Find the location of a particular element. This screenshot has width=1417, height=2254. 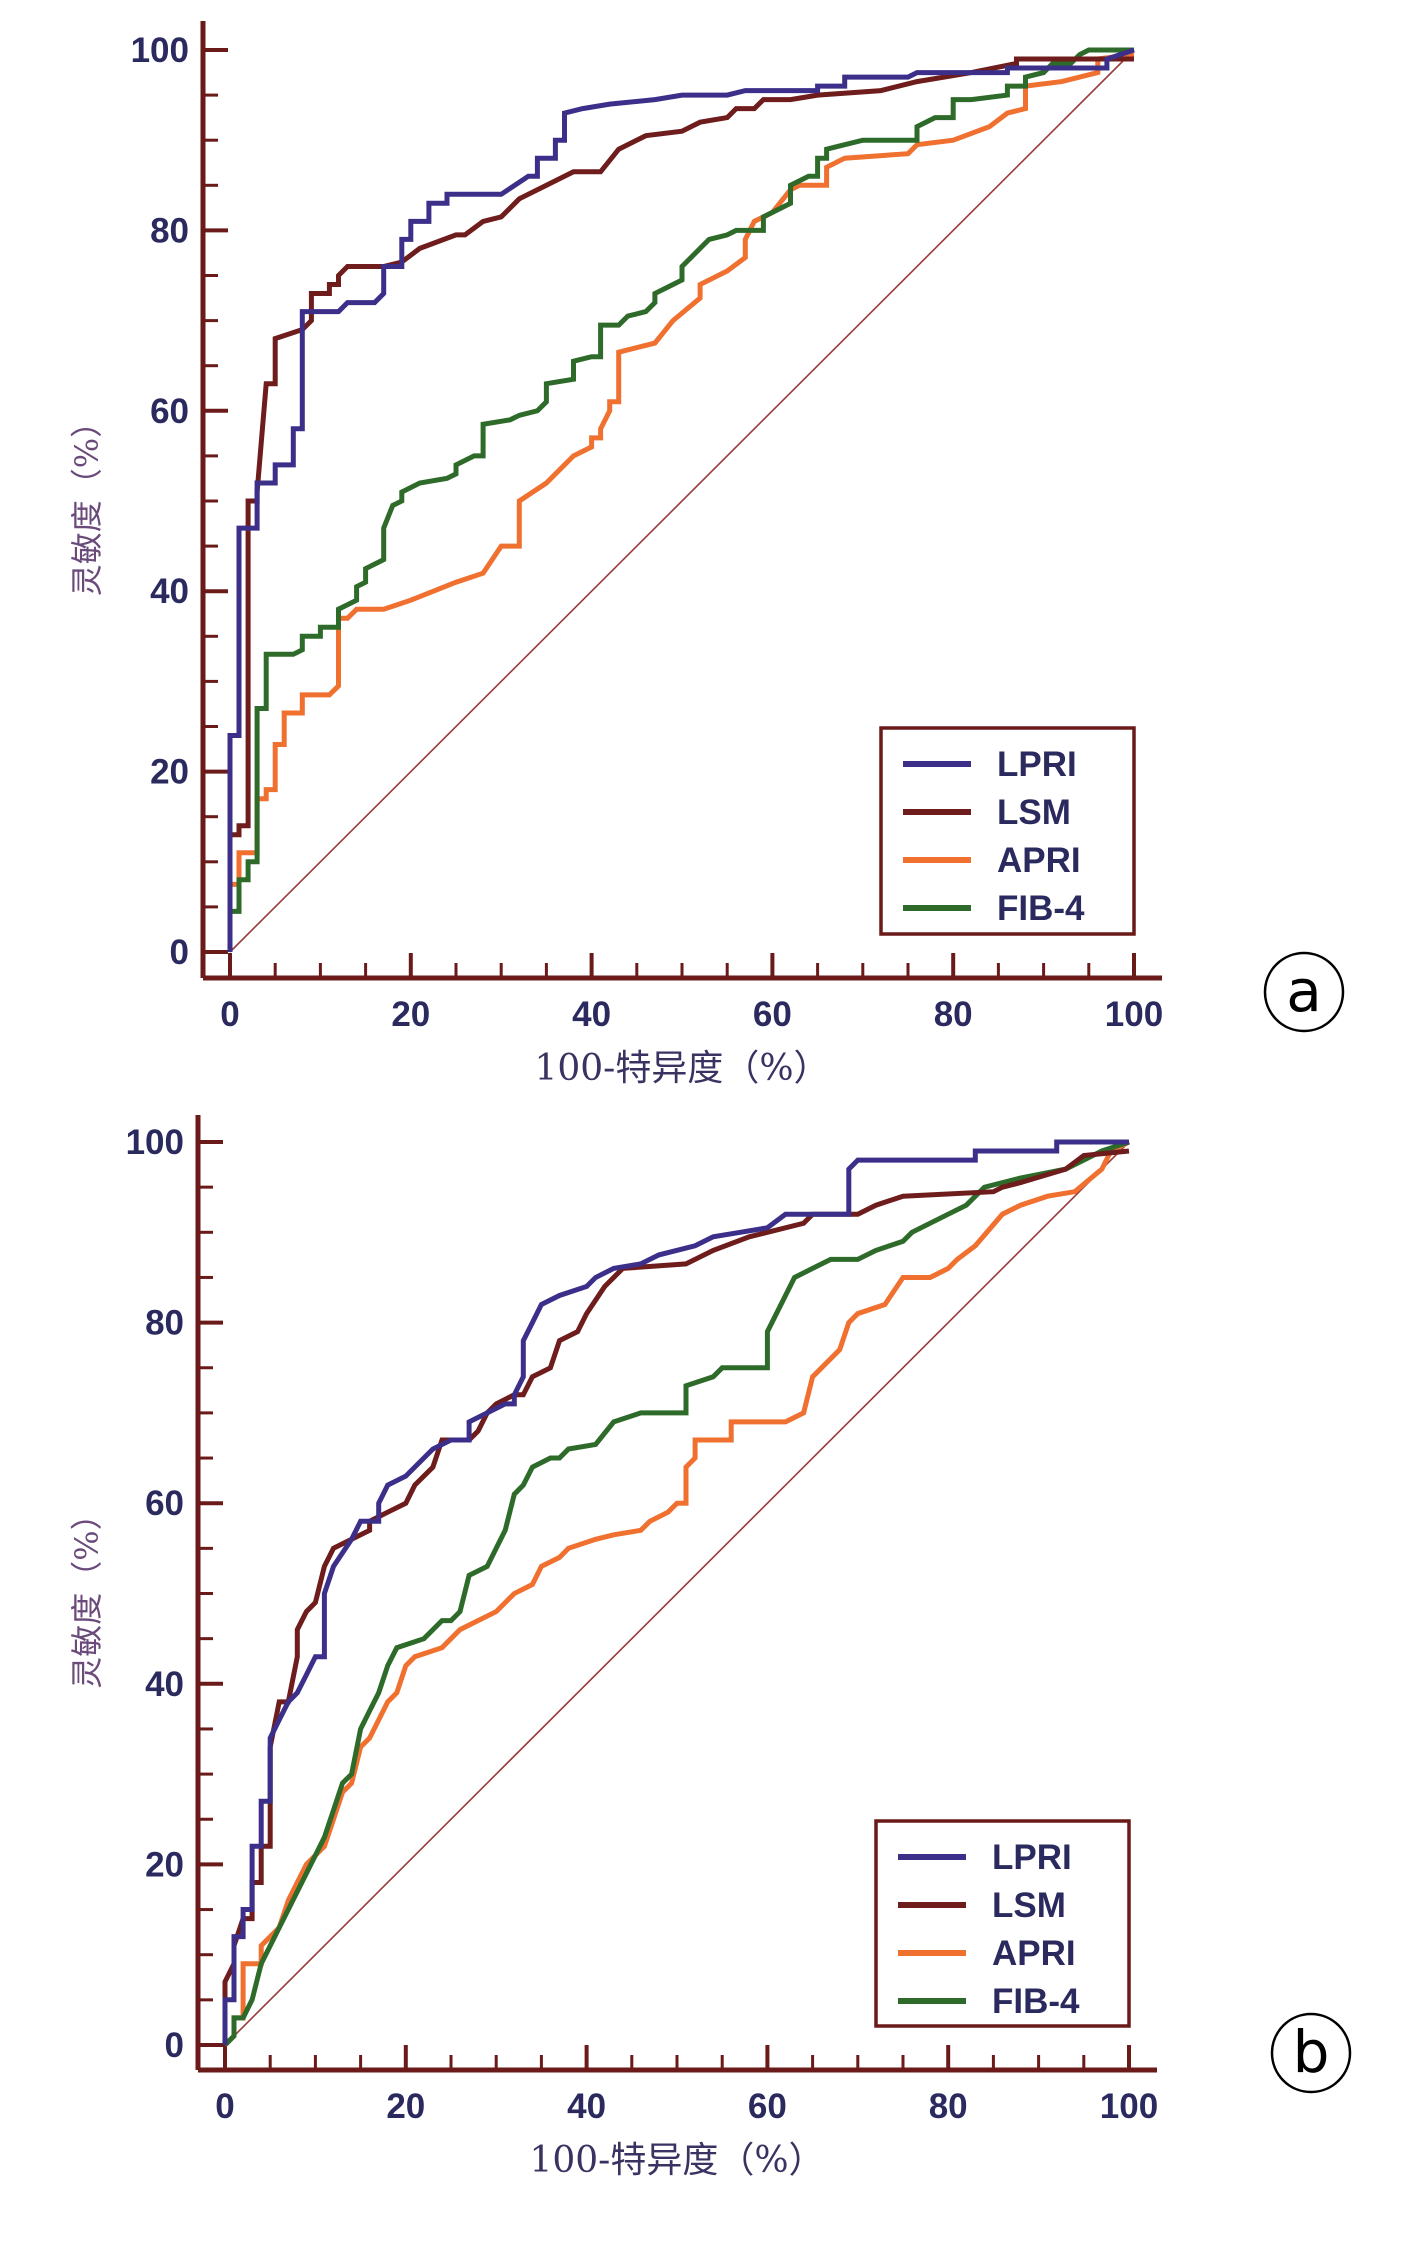

panel-label: b is located at coordinates (1311, 2052).